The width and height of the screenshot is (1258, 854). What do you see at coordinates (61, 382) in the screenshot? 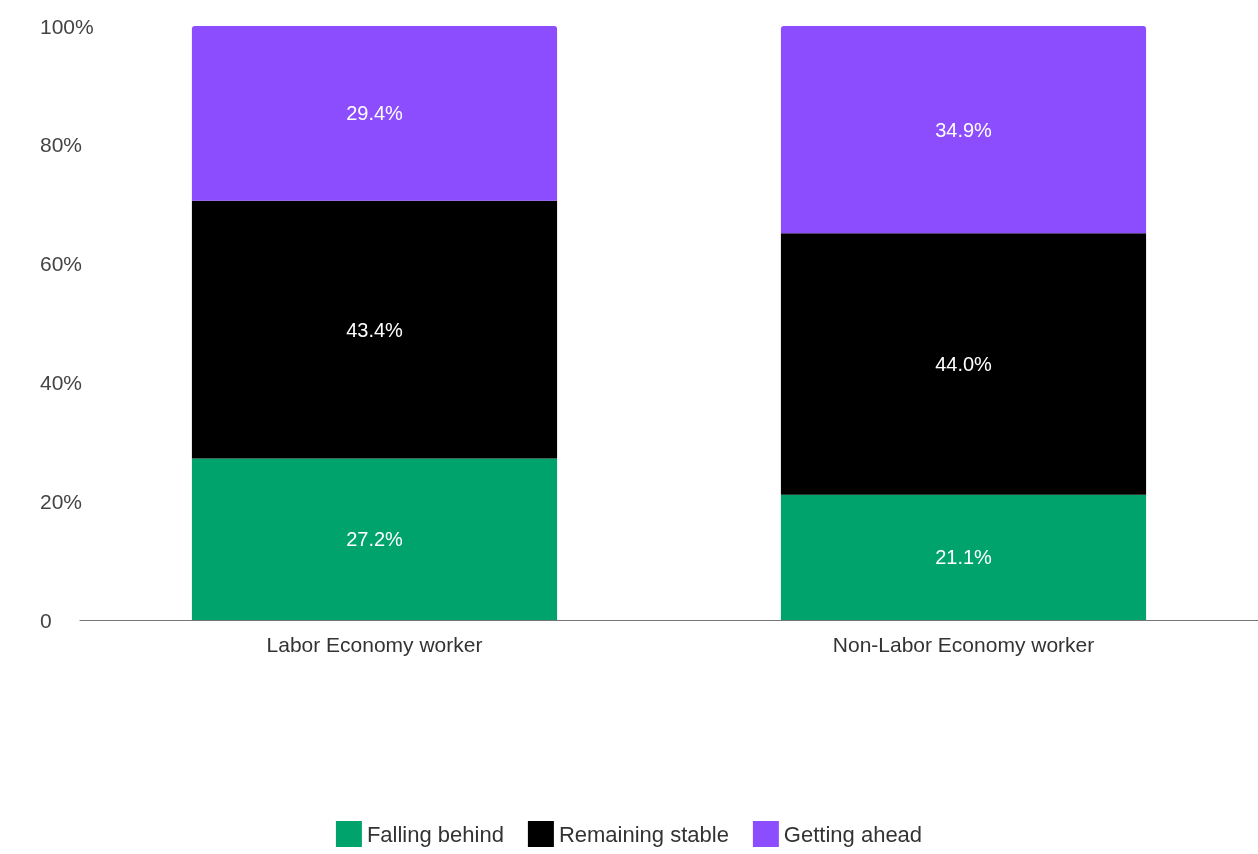
I see `y-tick-label: 40%` at bounding box center [61, 382].